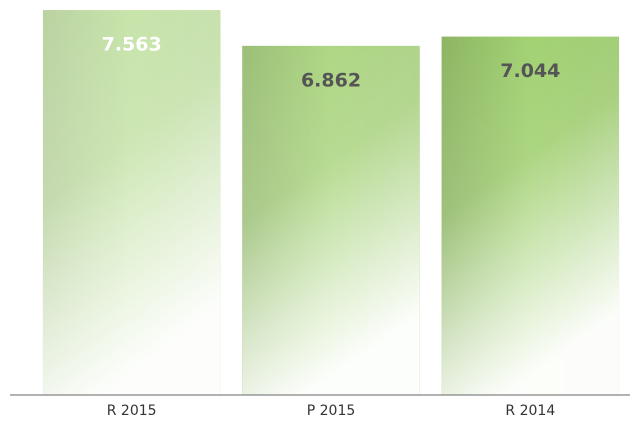 The height and width of the screenshot is (421, 640). I want to click on x-tick-label: R 2015, so click(132, 411).